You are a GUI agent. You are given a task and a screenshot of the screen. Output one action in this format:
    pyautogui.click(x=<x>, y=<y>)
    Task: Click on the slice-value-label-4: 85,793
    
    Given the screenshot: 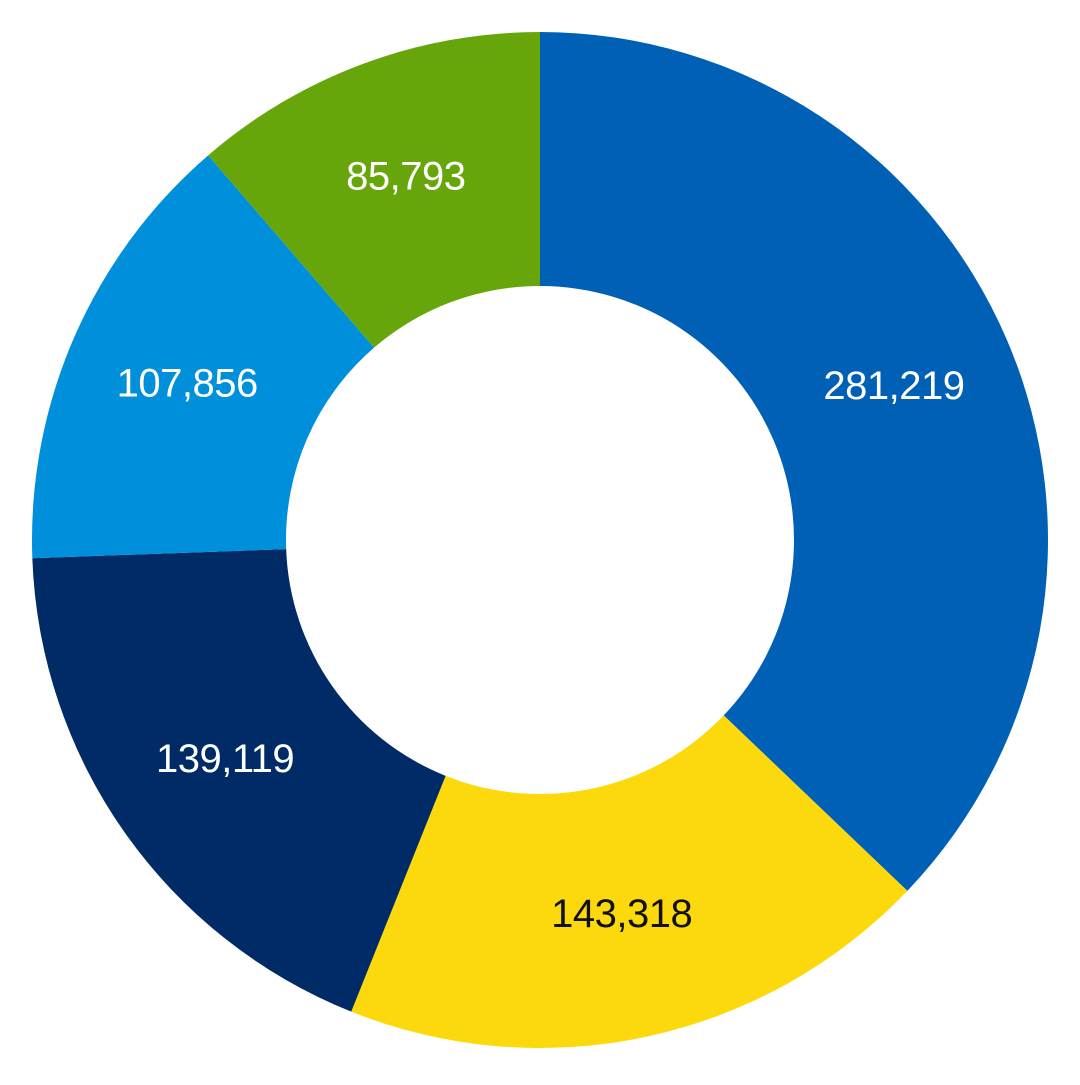 What is the action you would take?
    pyautogui.click(x=405, y=177)
    